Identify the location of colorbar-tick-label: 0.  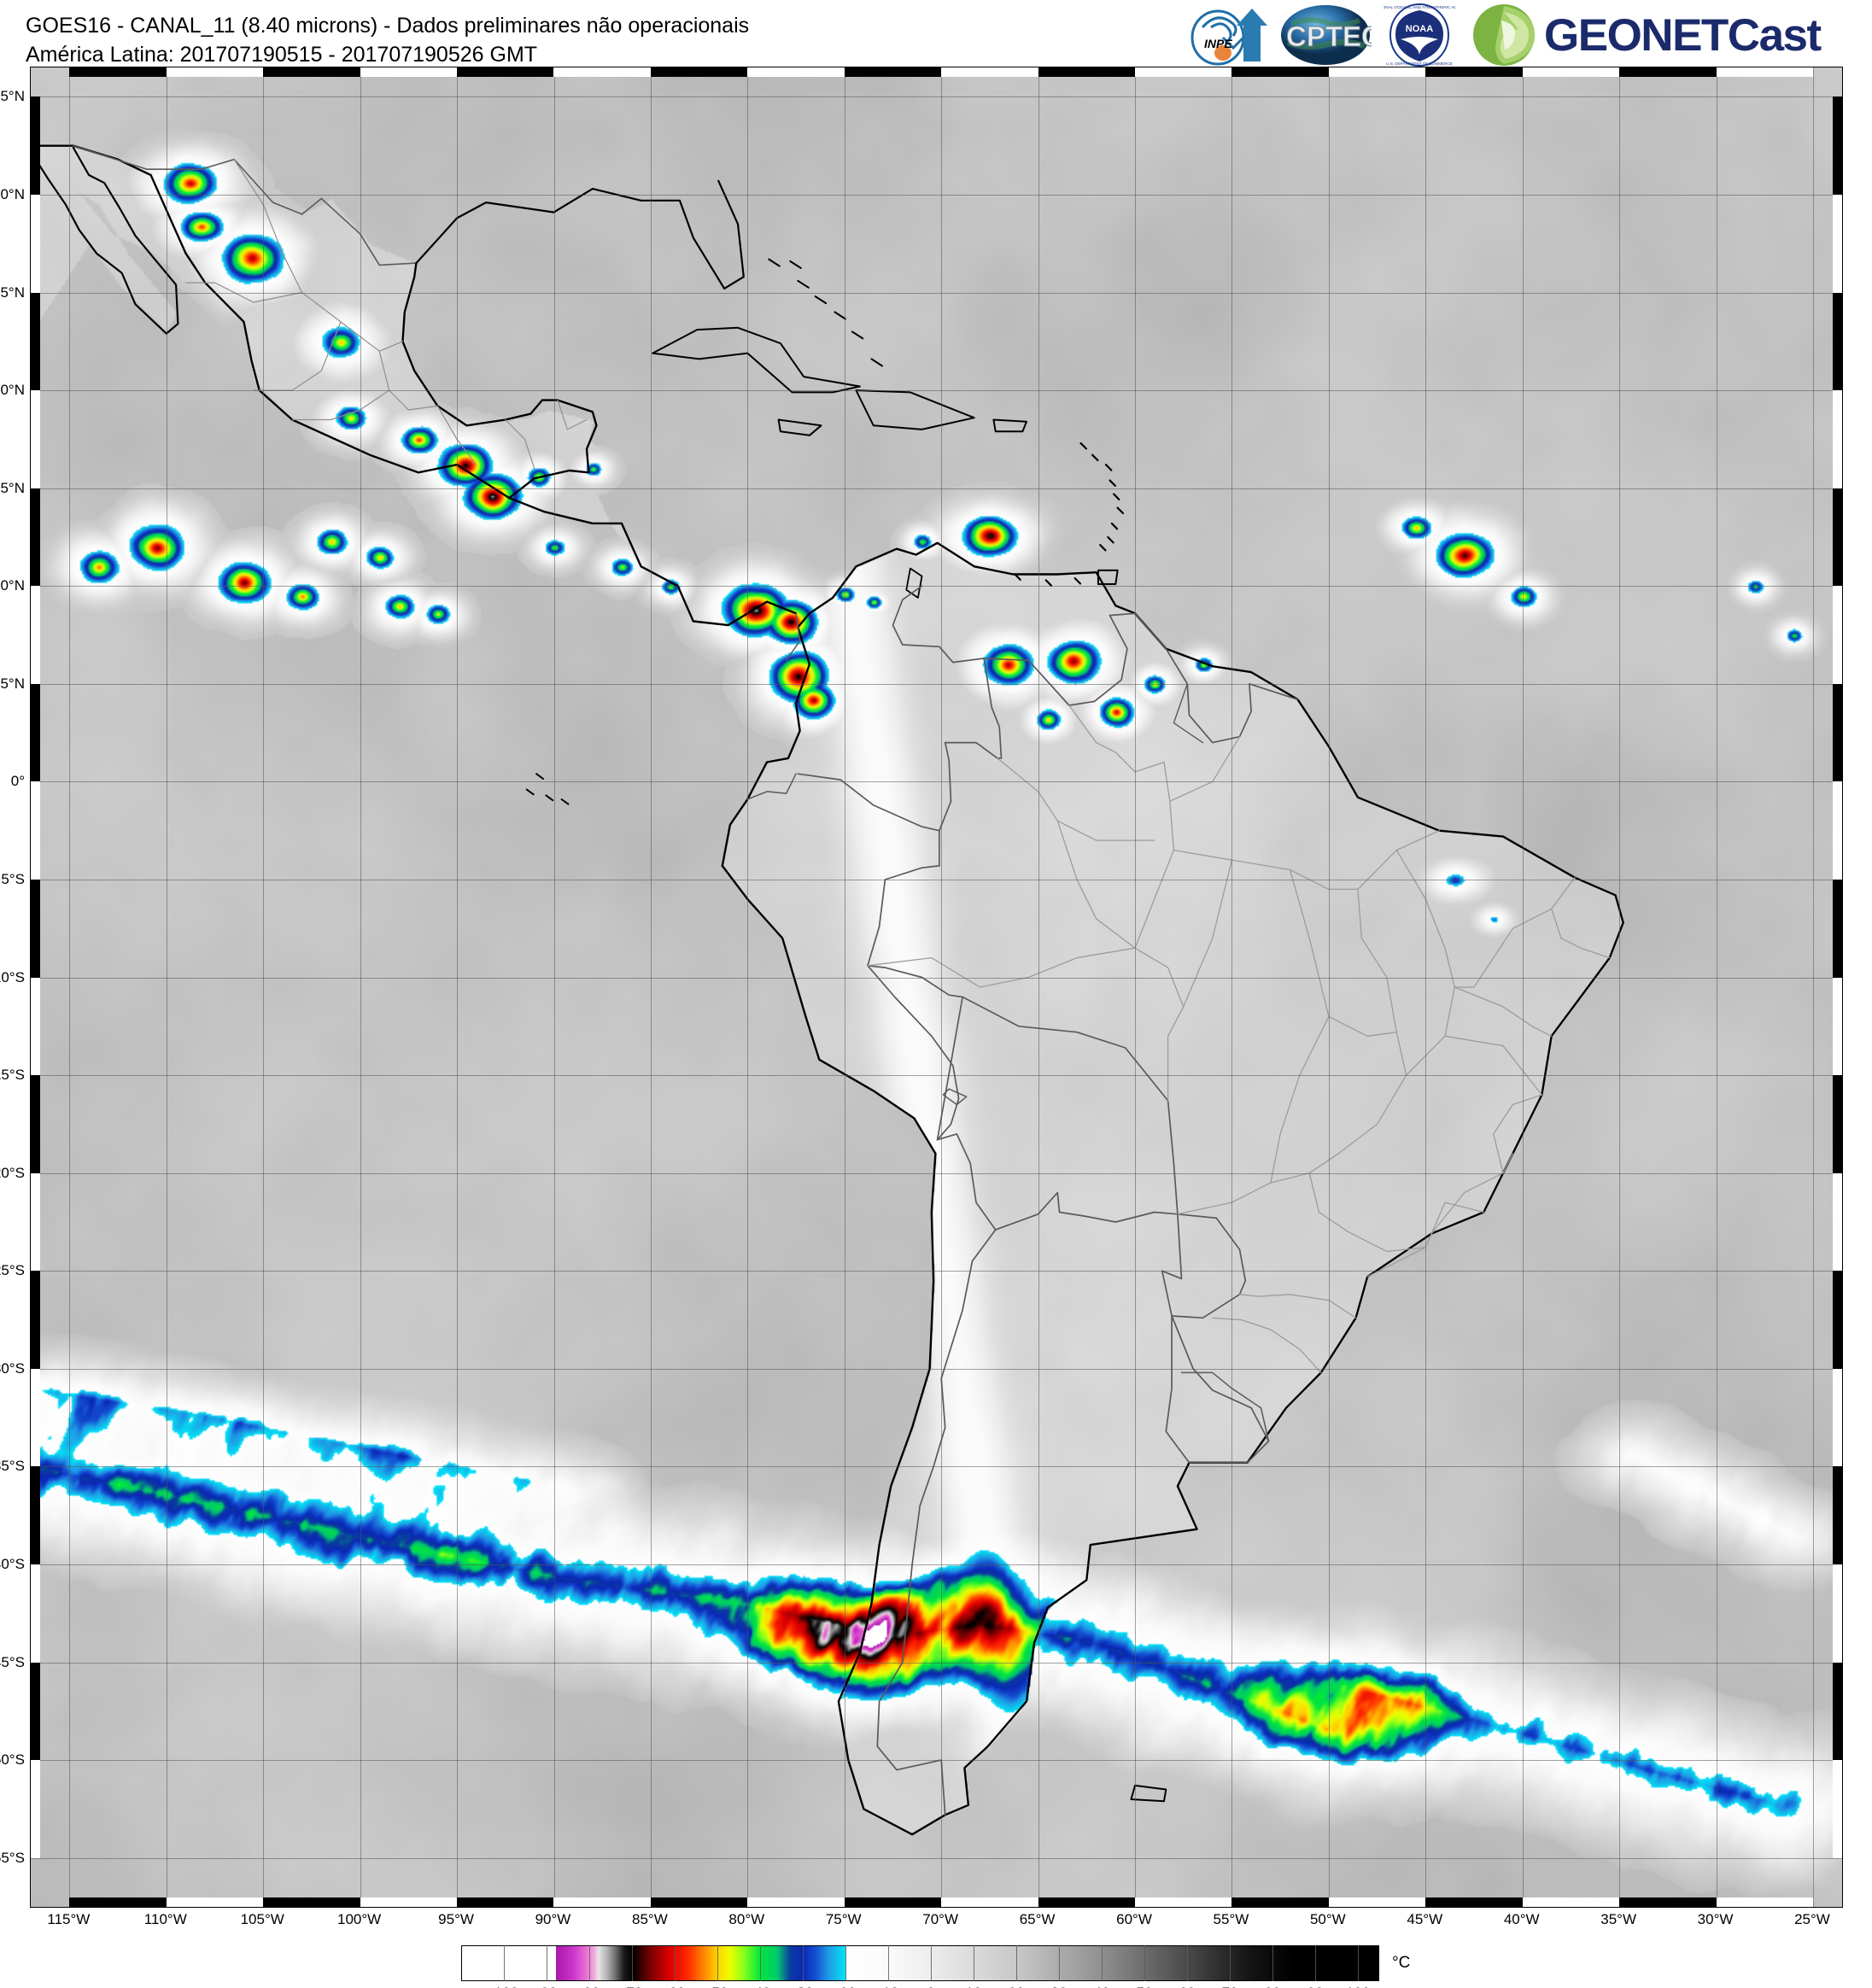
(930, 1986).